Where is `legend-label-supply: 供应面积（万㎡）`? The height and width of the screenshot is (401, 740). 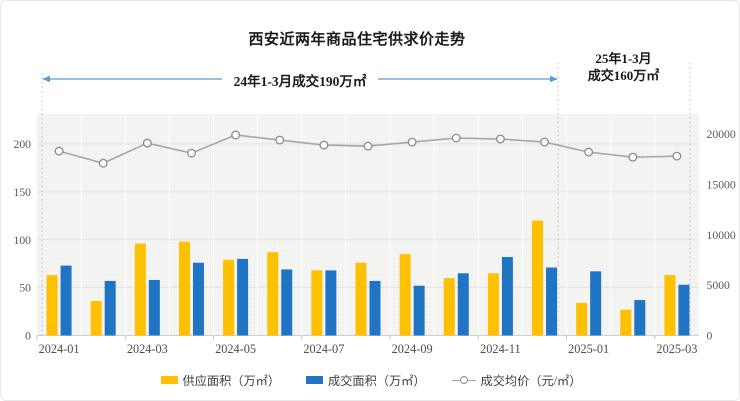
legend-label-supply: 供应面积（万㎡） is located at coordinates (231, 381).